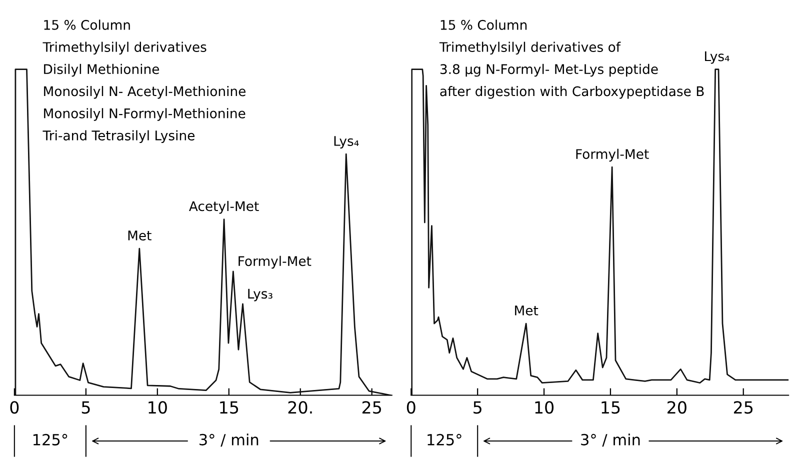  What do you see at coordinates (224, 207) in the screenshot?
I see `annotation: Acetyl-Met` at bounding box center [224, 207].